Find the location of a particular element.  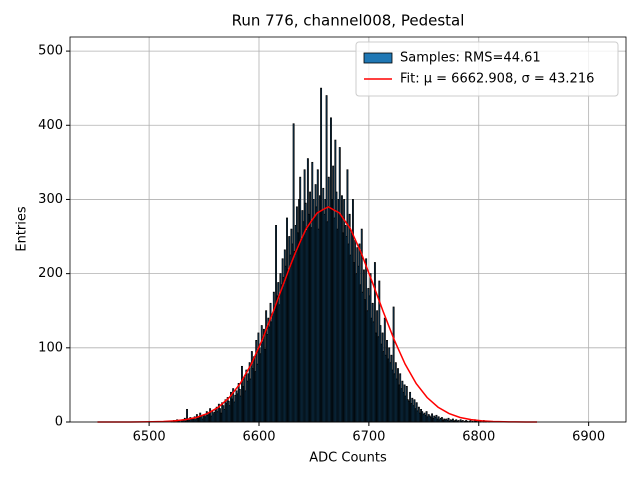

y-tick-label: 200 is located at coordinates (50, 273).